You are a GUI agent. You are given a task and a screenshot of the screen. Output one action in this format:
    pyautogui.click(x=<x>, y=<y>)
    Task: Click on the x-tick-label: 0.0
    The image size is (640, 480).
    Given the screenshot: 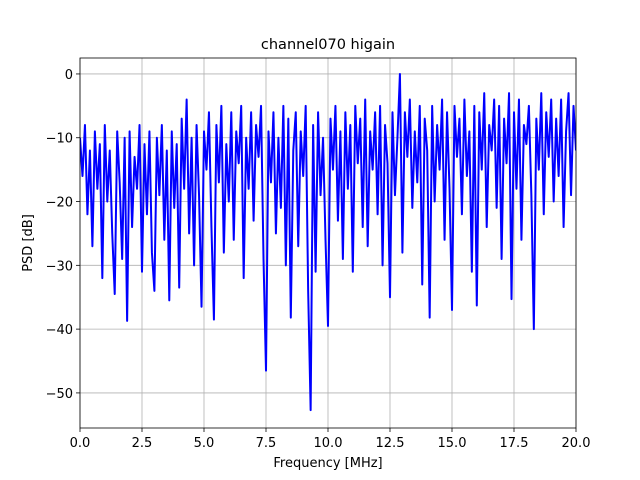 What is the action you would take?
    pyautogui.click(x=80, y=443)
    